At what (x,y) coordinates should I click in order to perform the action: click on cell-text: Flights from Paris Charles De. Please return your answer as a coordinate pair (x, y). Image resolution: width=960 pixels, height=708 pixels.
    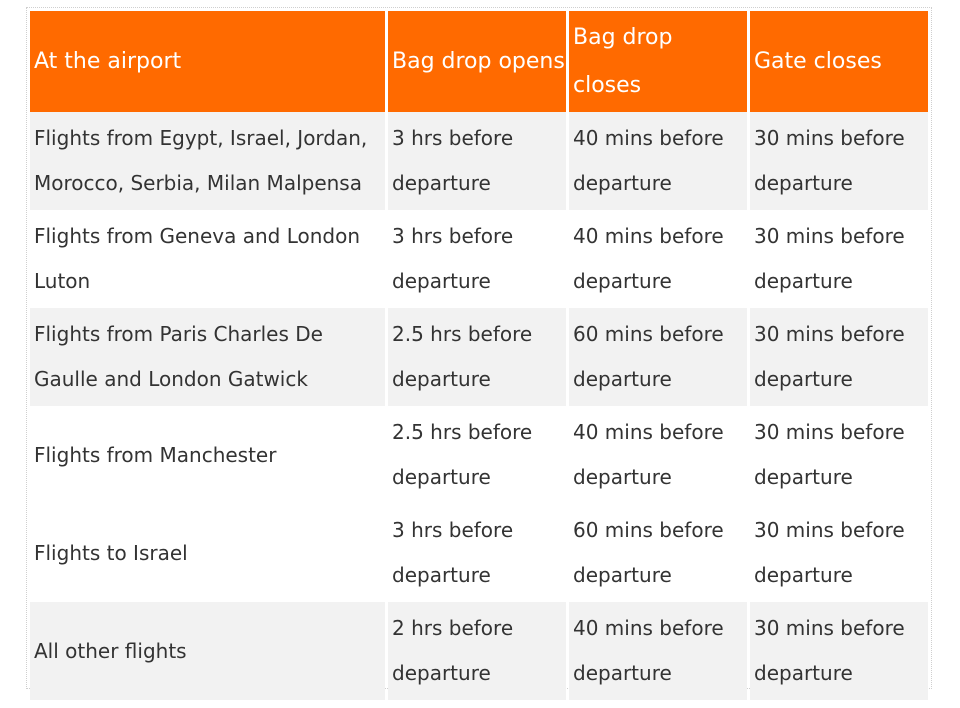
    Looking at the image, I should click on (178, 334).